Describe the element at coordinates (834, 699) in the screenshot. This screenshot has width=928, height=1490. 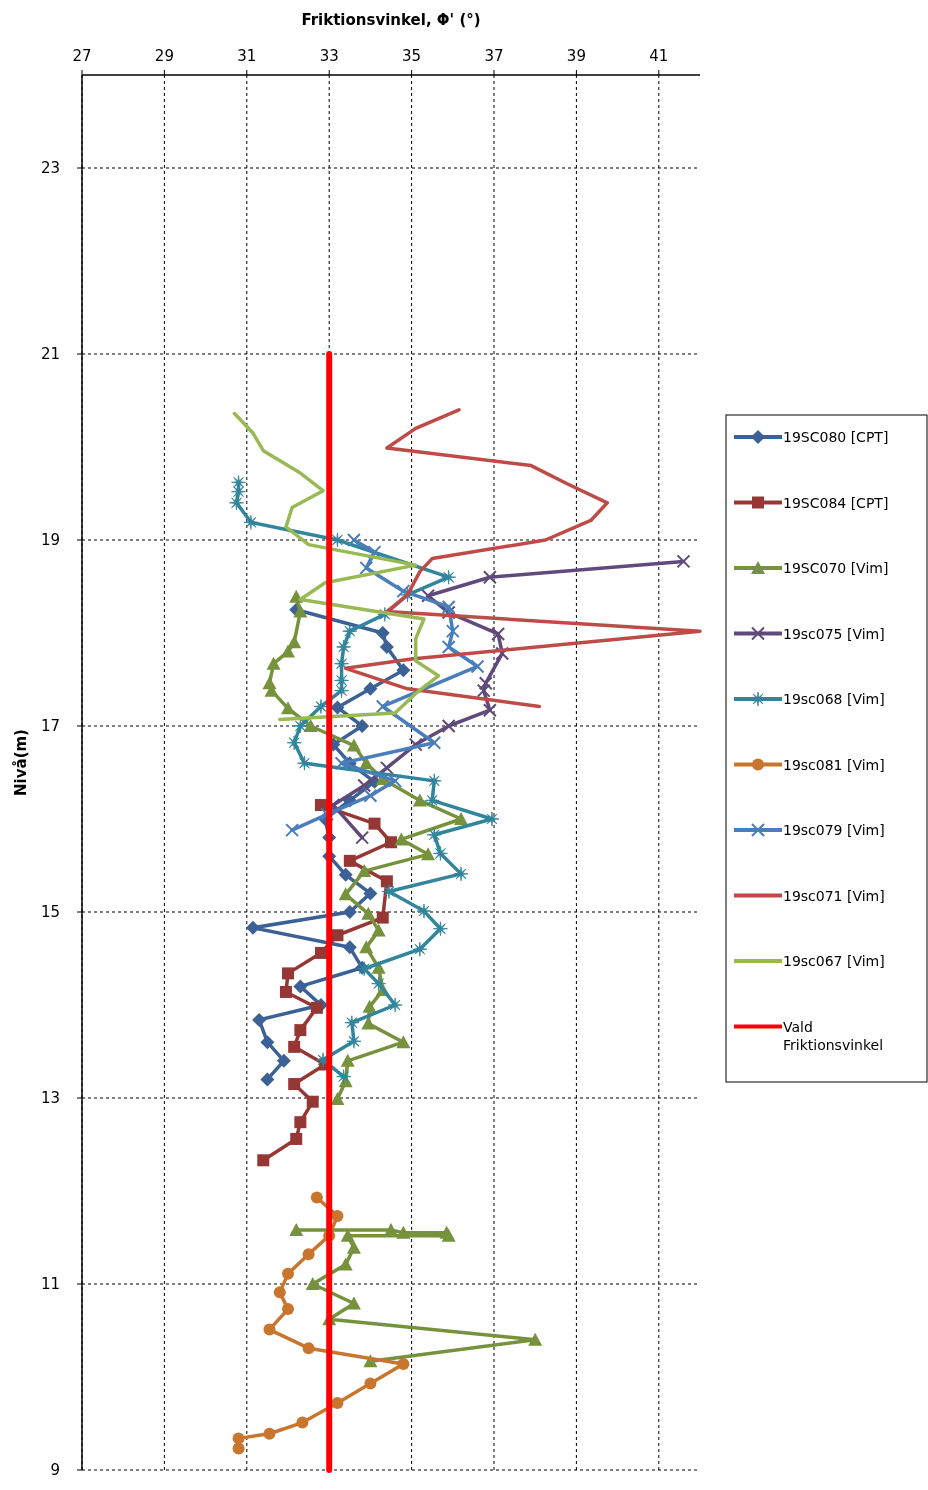
I see `legend-label: 19sc068 [Vim]` at that location.